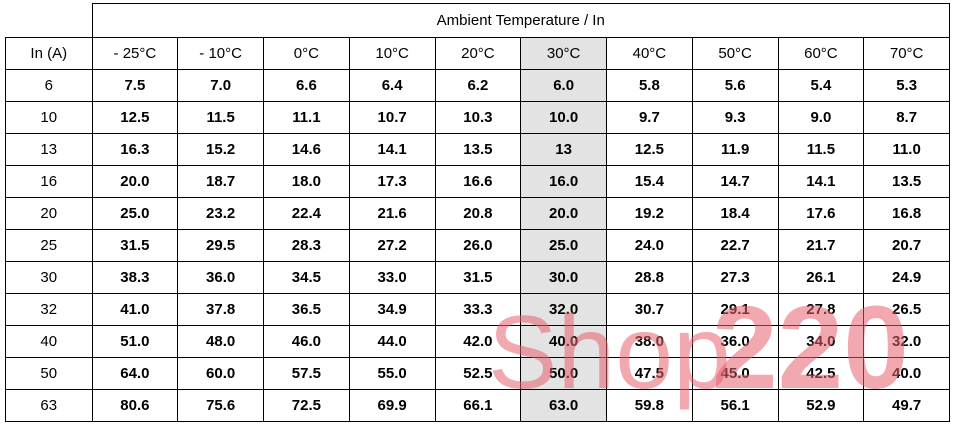 The height and width of the screenshot is (425, 955). I want to click on cell: 55.0, so click(392, 373).